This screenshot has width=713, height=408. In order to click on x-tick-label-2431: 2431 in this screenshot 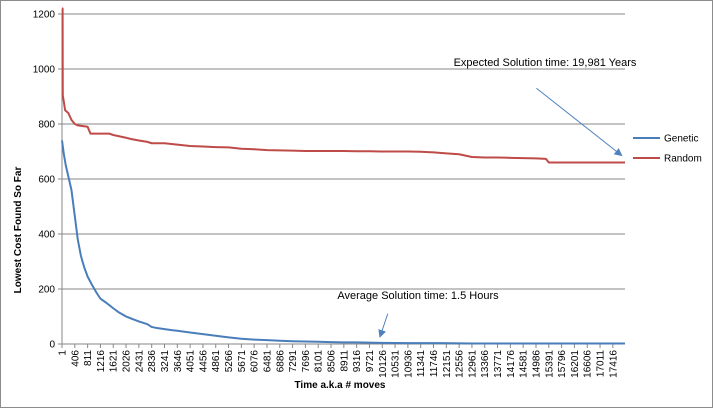, I will do `click(139, 361)`.